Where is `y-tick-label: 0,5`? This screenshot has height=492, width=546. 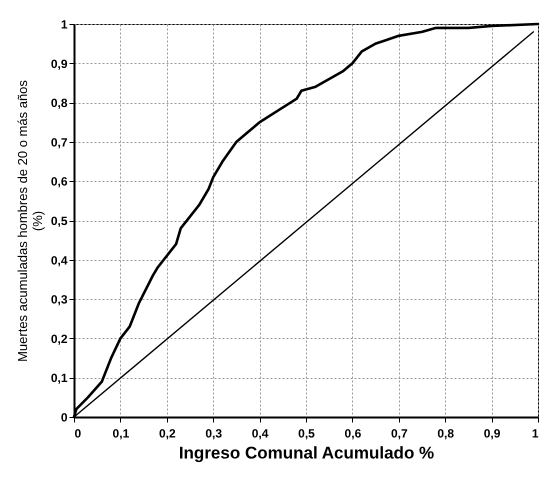
y-tick-label: 0,5 is located at coordinates (59, 221).